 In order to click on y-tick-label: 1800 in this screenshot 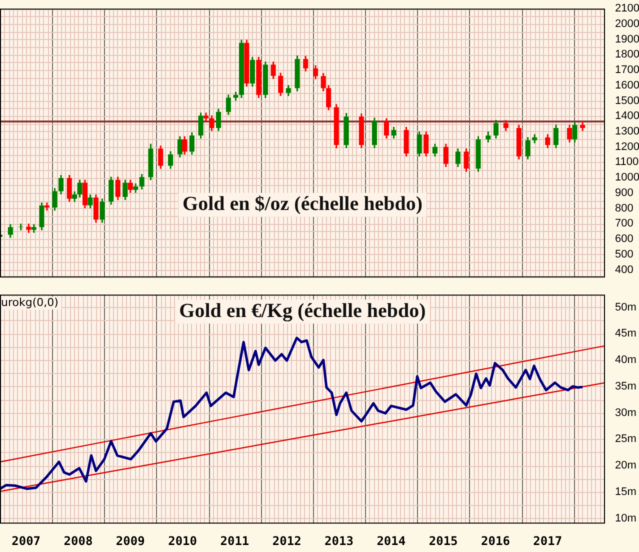, I will do `click(627, 54)`.